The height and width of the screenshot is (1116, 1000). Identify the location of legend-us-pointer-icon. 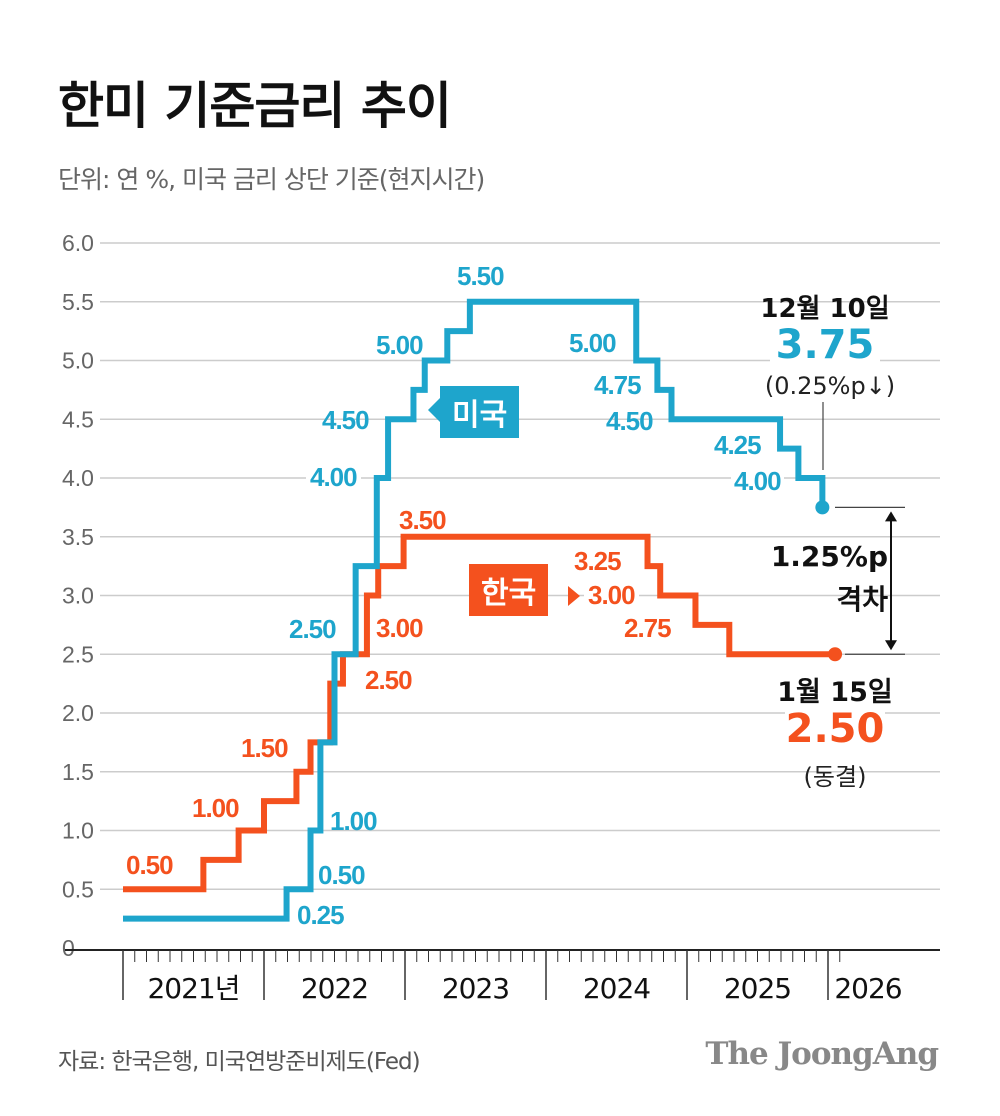
(434, 410).